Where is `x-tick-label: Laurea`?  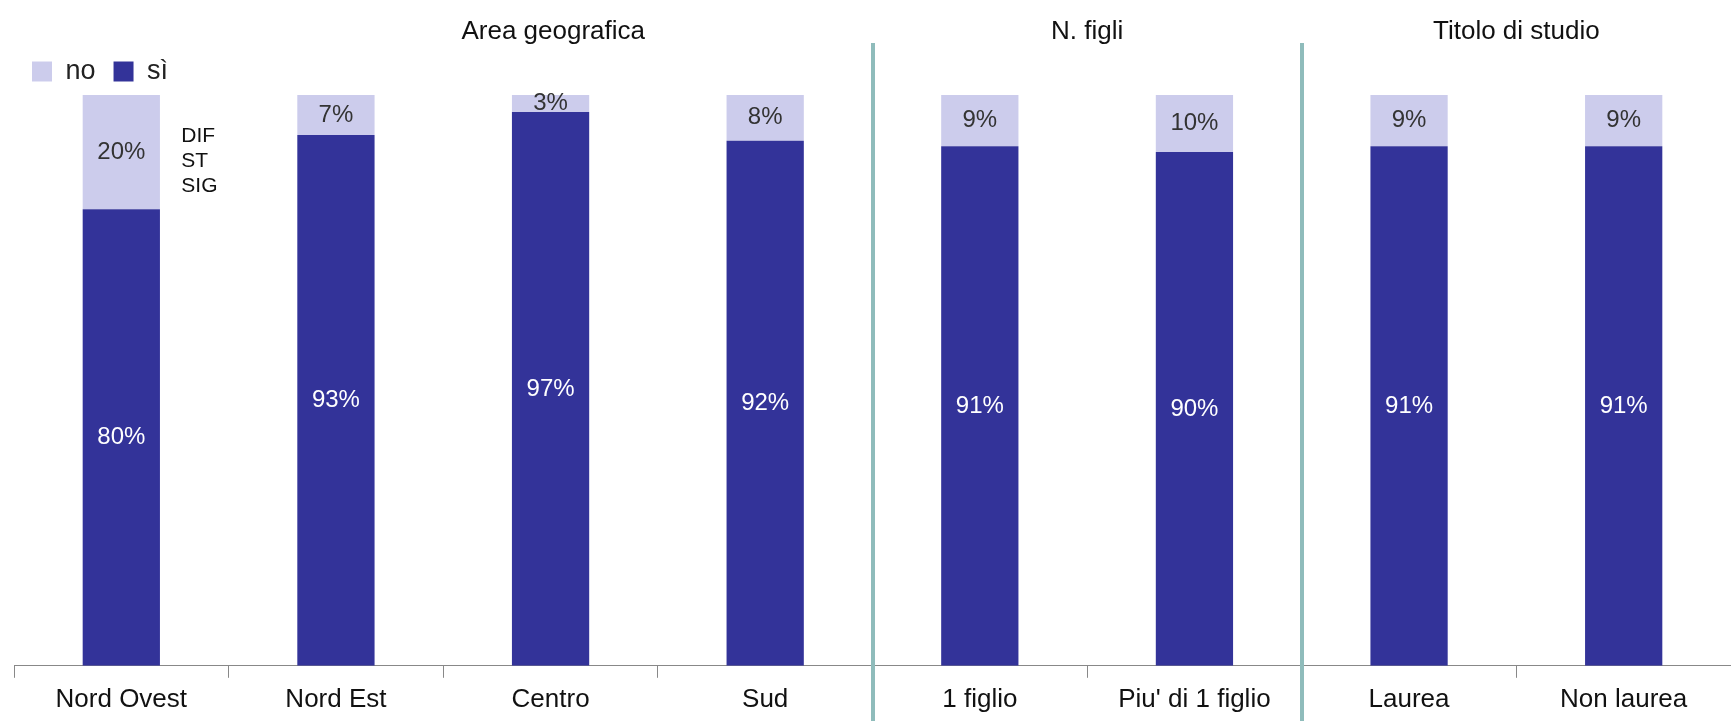
x-tick-label: Laurea is located at coordinates (1409, 697).